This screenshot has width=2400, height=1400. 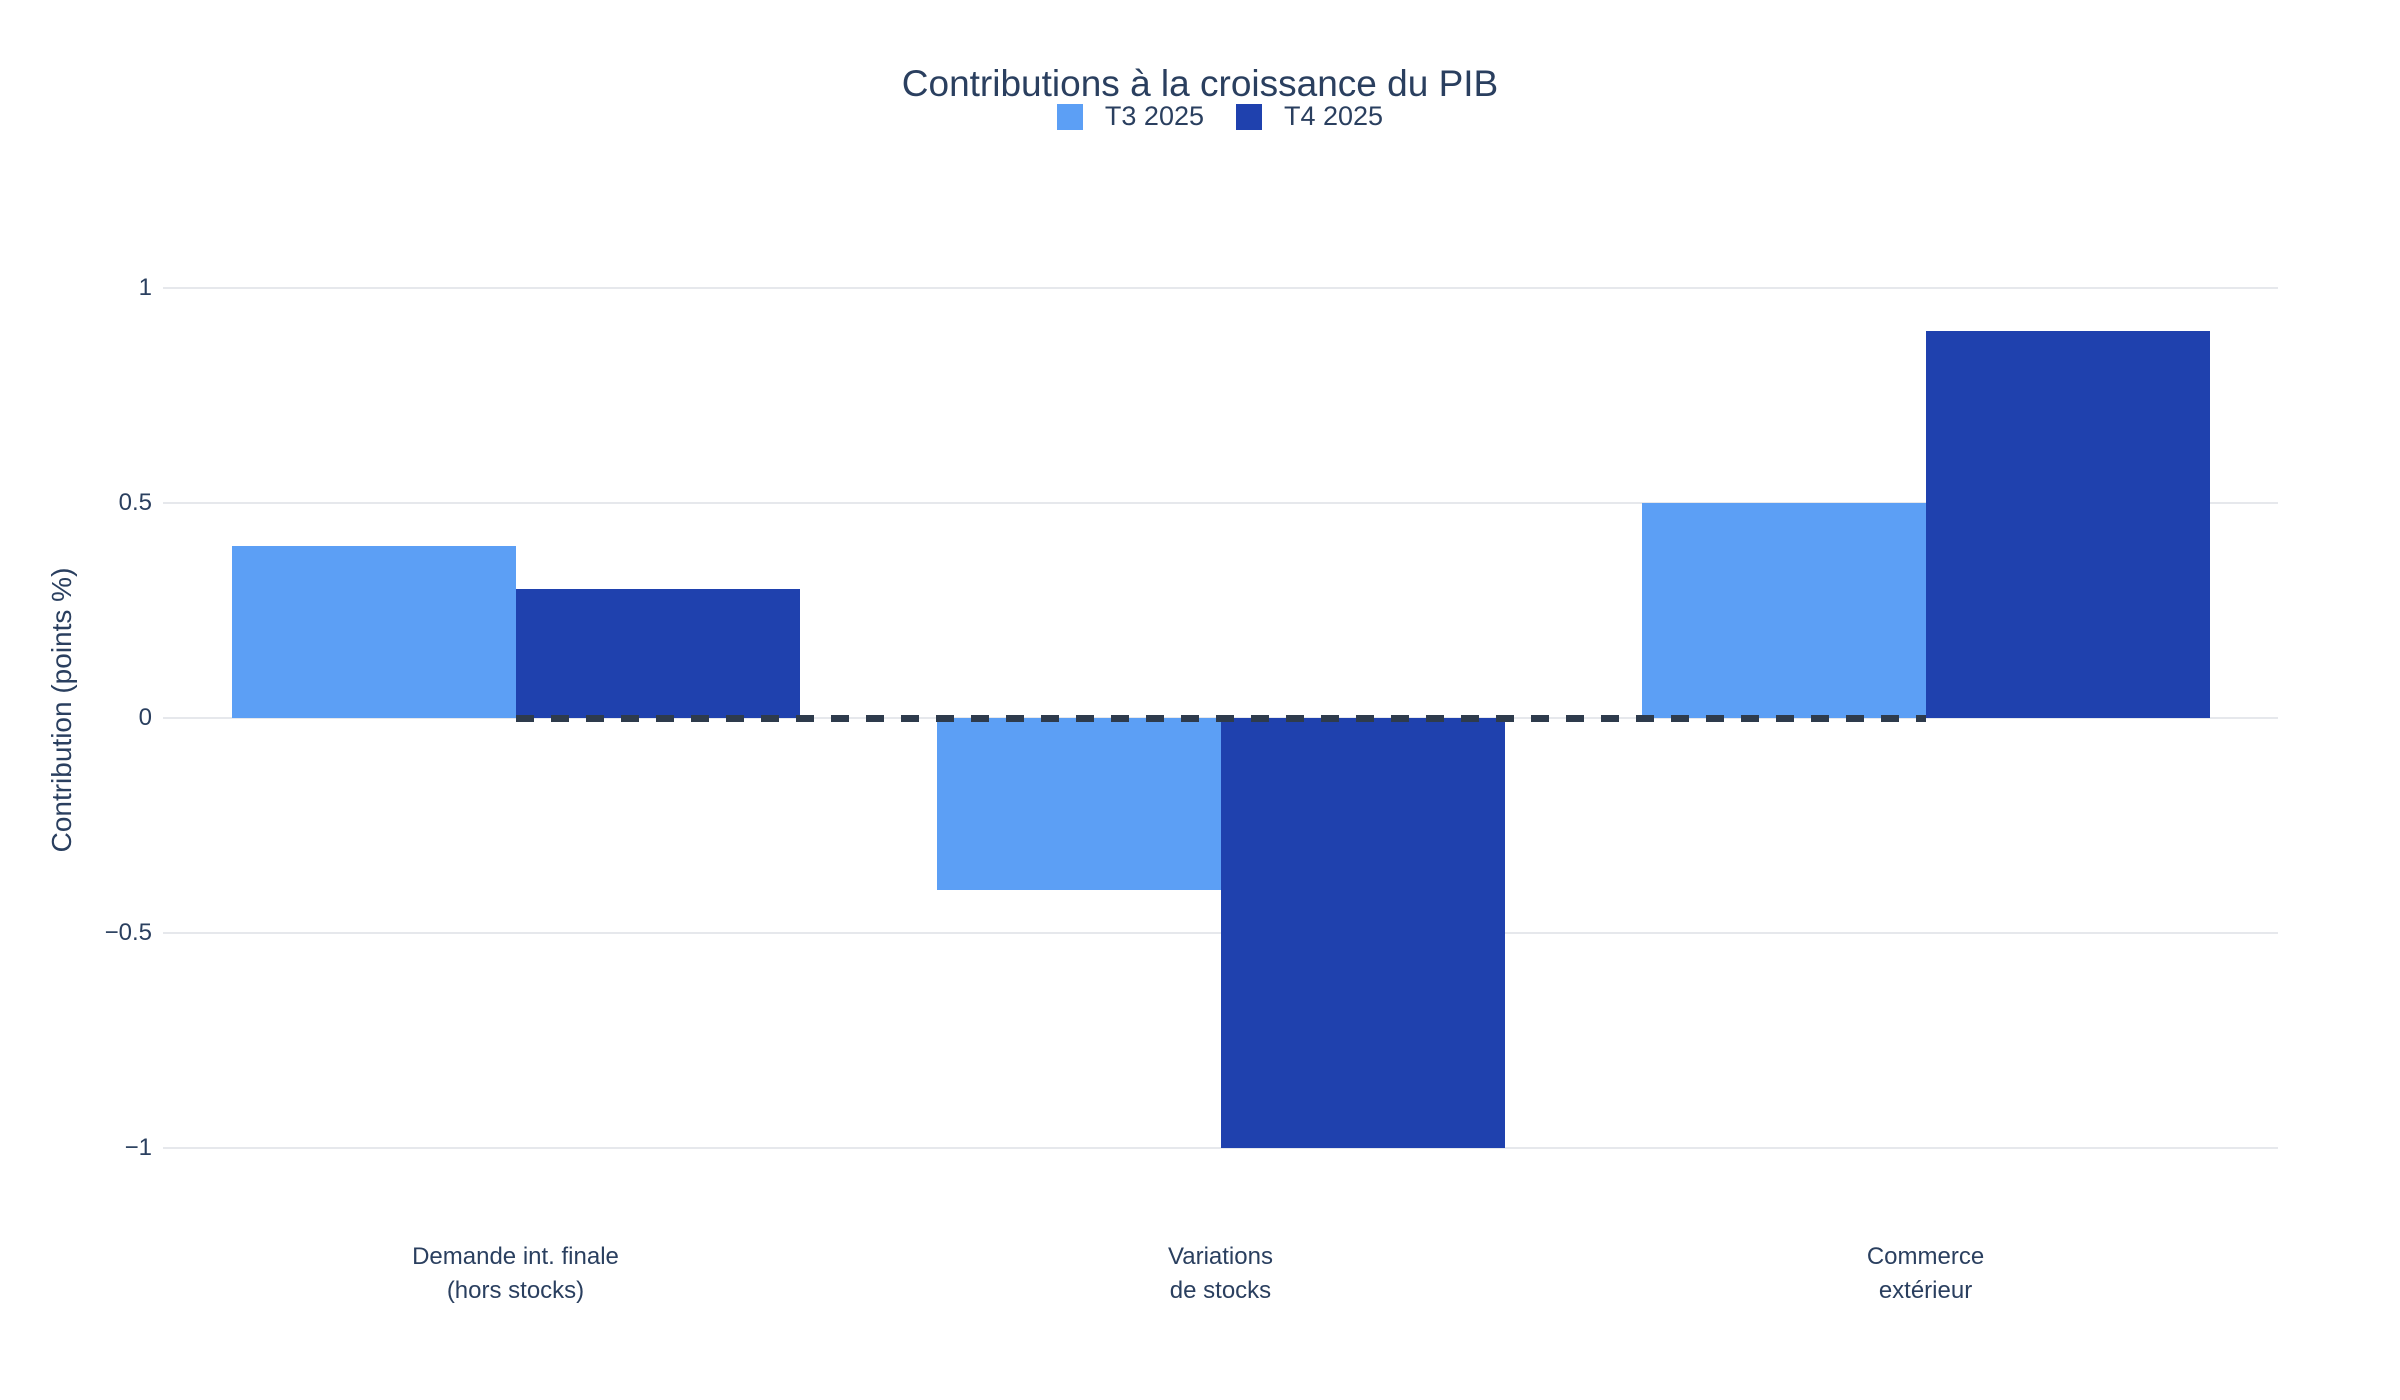 I want to click on bar-t3-2025-cat1, so click(x=1078, y=804).